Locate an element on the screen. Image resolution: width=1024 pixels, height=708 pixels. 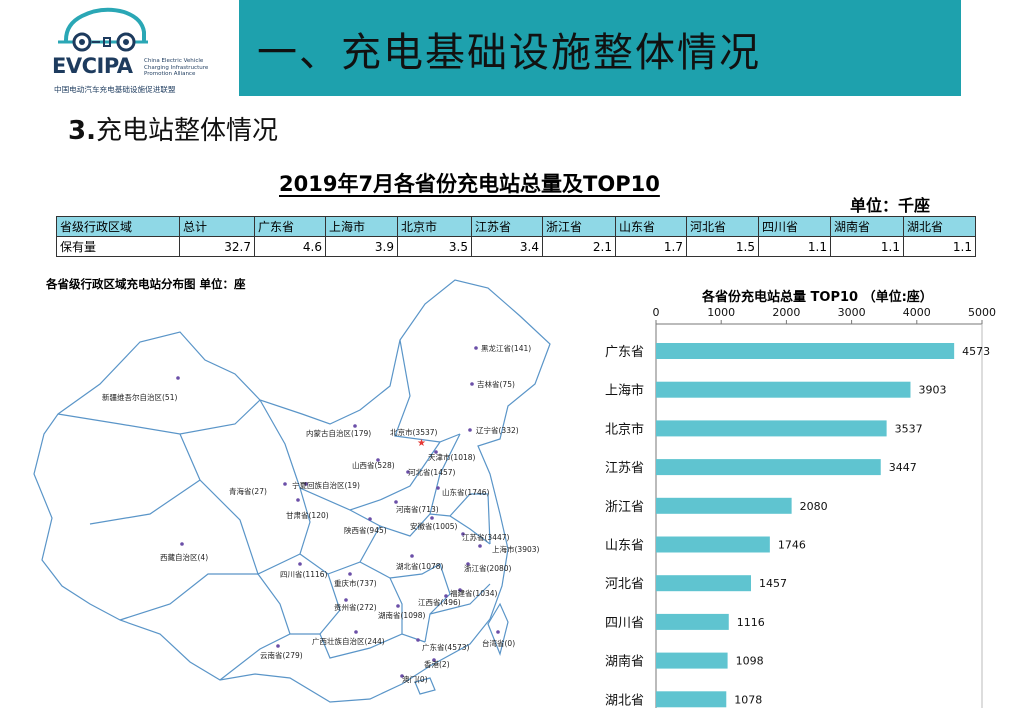
province-label: 广西壮族自治区(244) is located at coordinates (348, 641).